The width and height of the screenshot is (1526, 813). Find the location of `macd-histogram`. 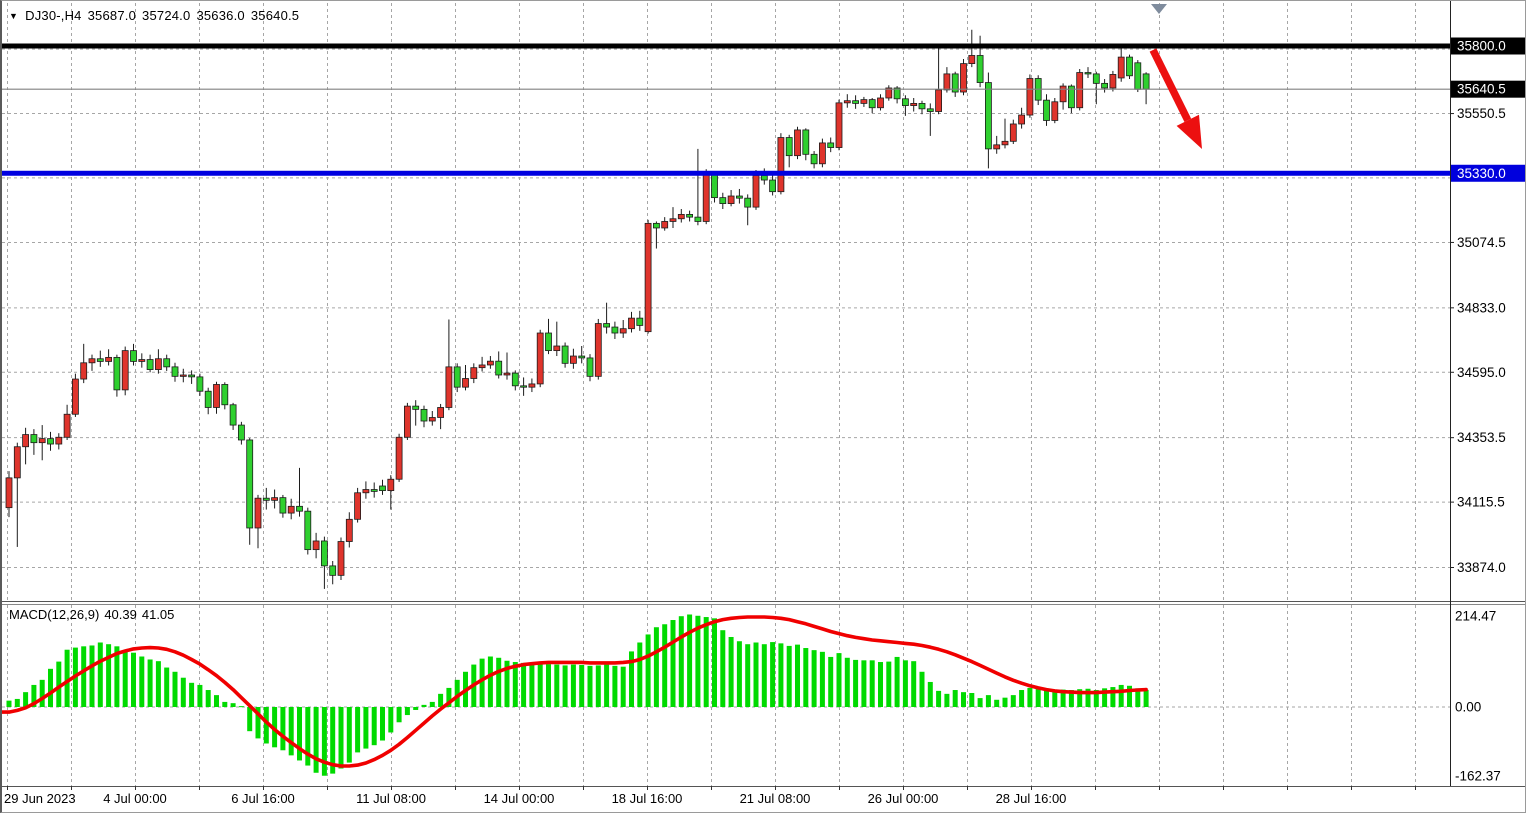

macd-histogram is located at coordinates (577, 695).